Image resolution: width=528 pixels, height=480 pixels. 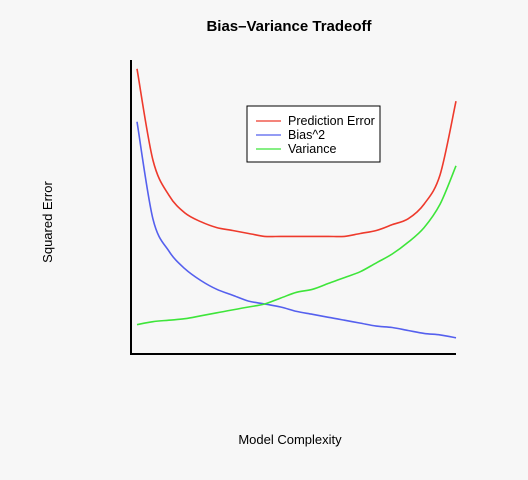 I want to click on legend-label: Variance, so click(x=312, y=149).